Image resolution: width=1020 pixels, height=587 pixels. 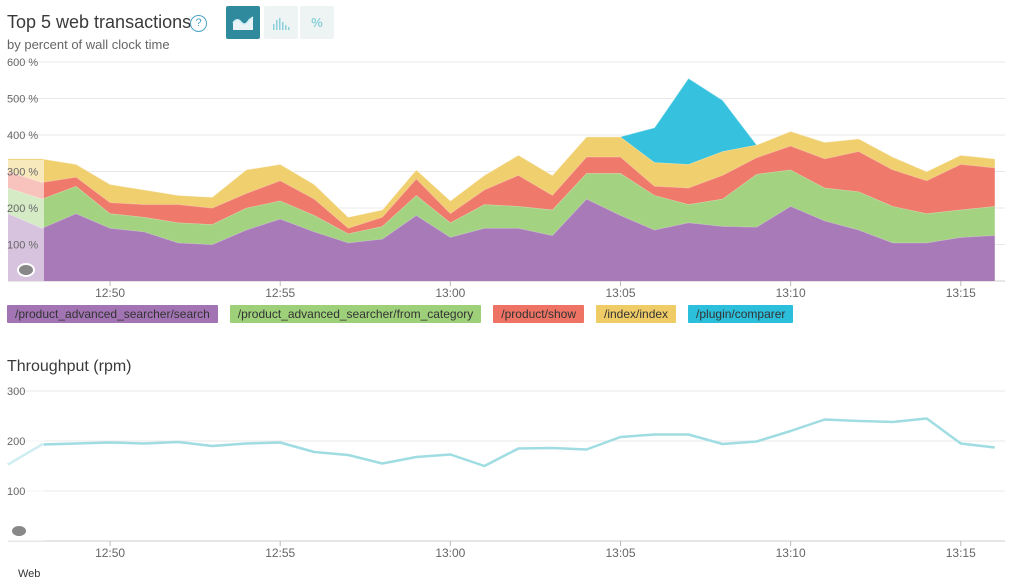 What do you see at coordinates (22, 246) in the screenshot?
I see `y-tick-label: 100 %` at bounding box center [22, 246].